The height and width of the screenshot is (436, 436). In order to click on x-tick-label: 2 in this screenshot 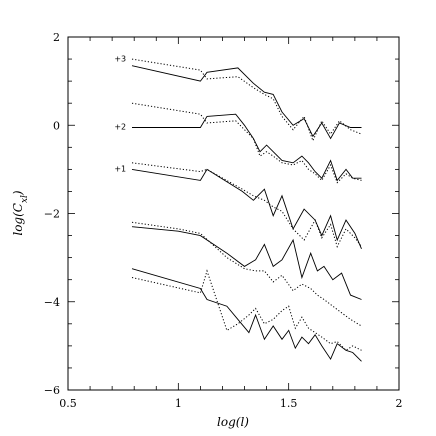, I will do `click(399, 403)`.